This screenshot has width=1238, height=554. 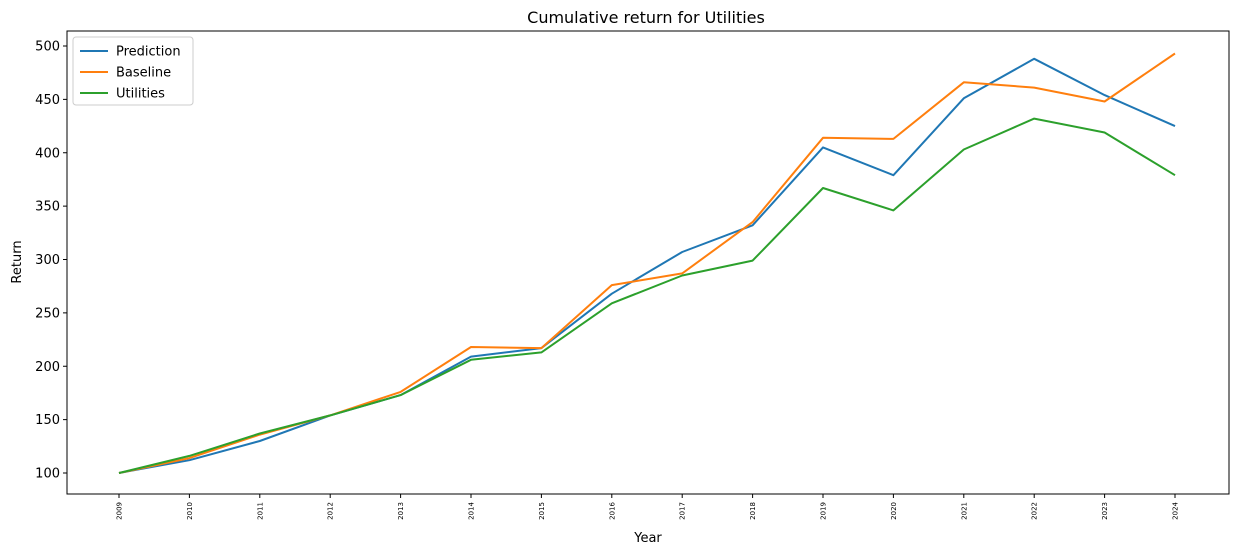 I want to click on y-tick-label: 100, so click(x=47, y=474).